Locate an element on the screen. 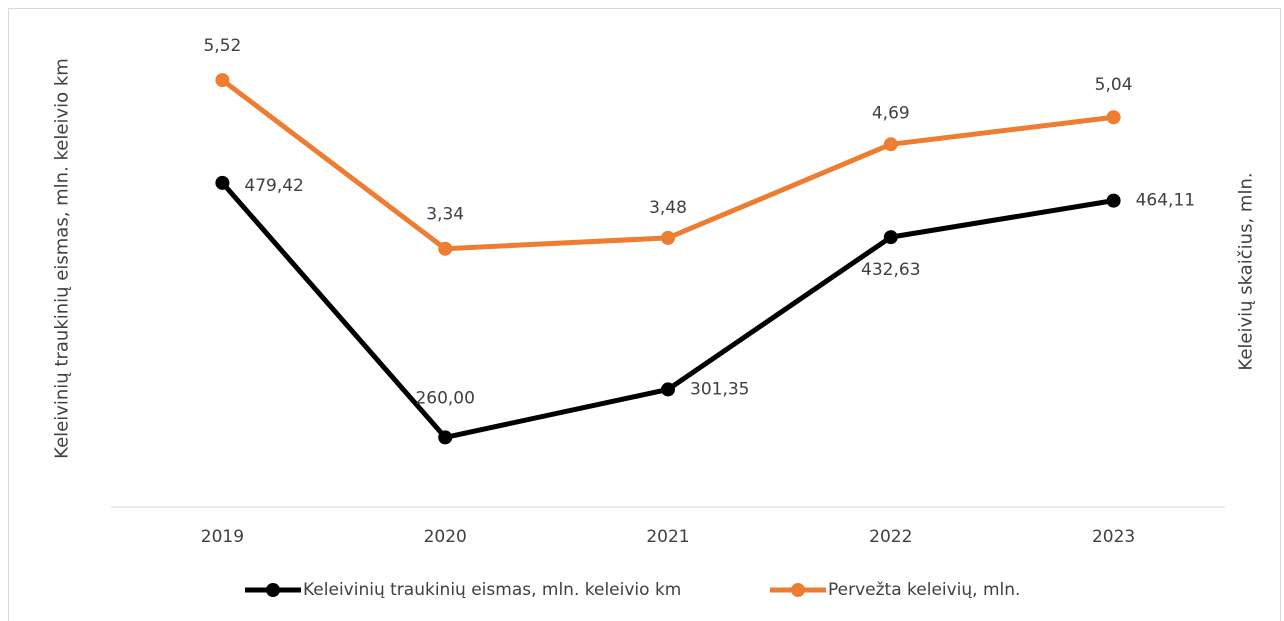 The width and height of the screenshot is (1284, 621). data-label: 5,52 is located at coordinates (222, 46).